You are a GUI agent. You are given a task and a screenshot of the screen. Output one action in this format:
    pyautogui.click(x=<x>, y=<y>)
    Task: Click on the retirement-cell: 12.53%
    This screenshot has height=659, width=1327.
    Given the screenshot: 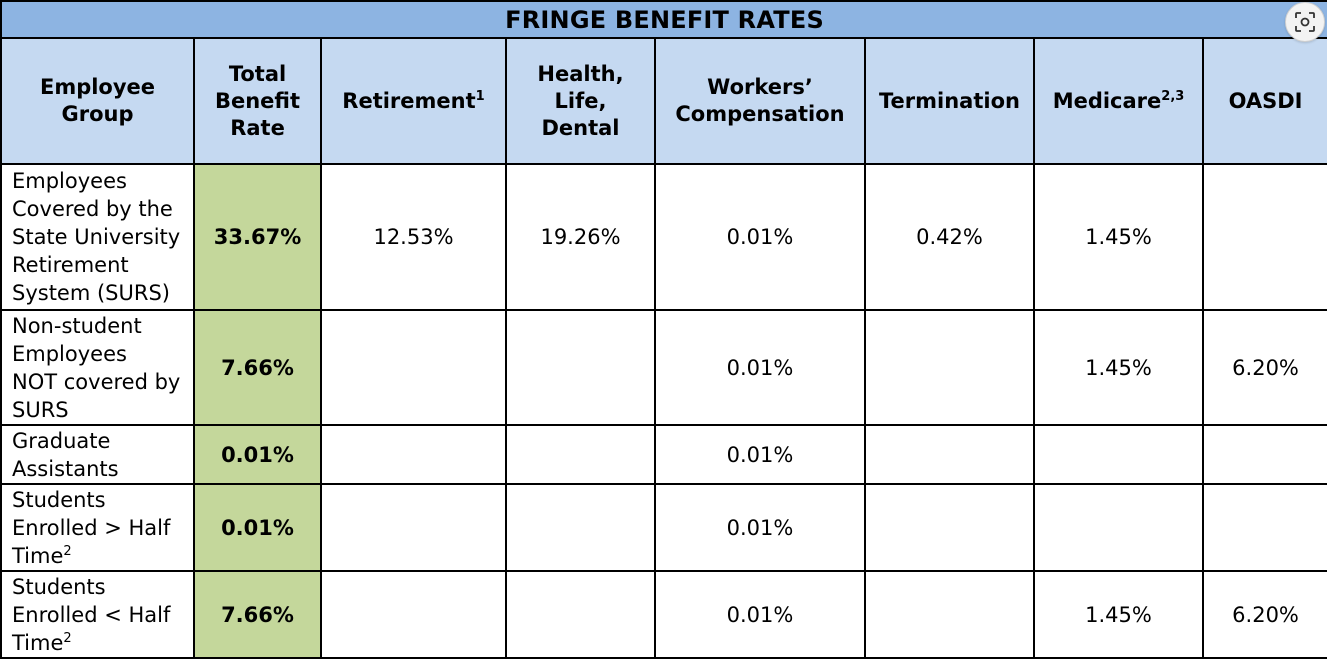 What is the action you would take?
    pyautogui.click(x=413, y=237)
    